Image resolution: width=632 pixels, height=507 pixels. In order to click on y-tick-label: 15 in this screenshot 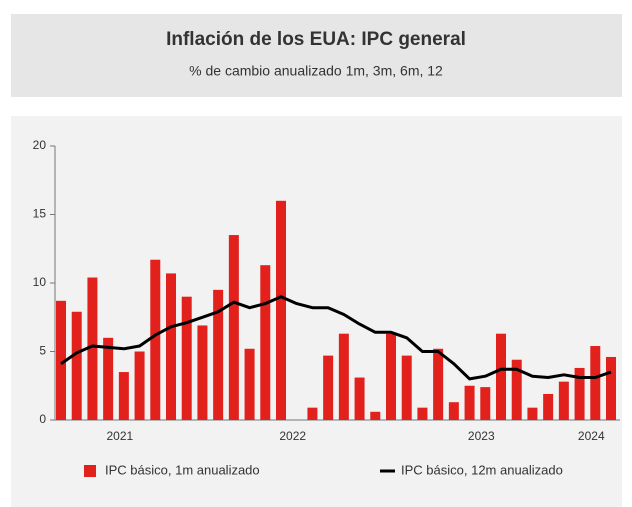, I will do `click(40, 214)`.